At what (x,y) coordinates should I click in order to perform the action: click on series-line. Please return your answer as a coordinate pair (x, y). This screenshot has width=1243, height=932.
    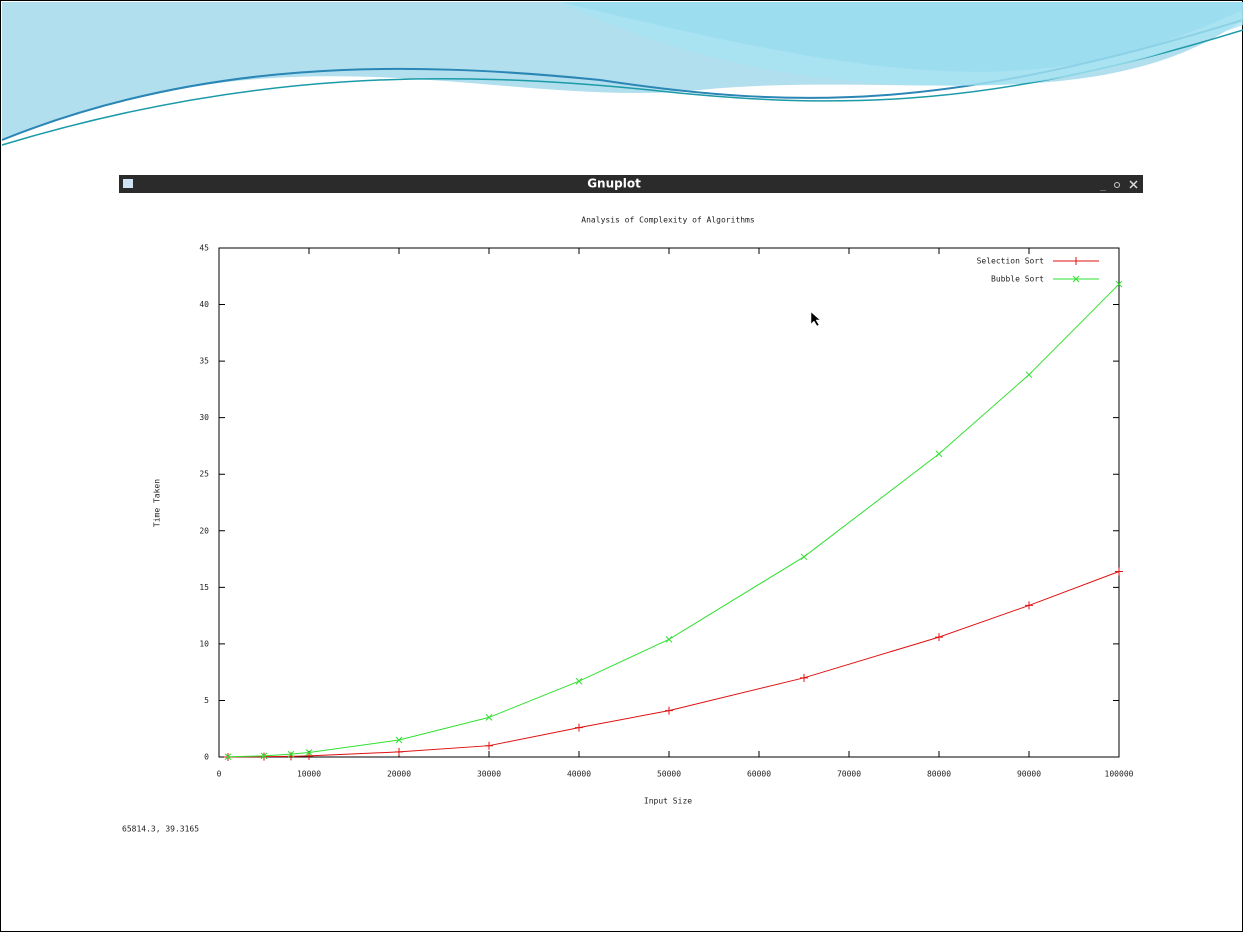
    Looking at the image, I should click on (673, 664).